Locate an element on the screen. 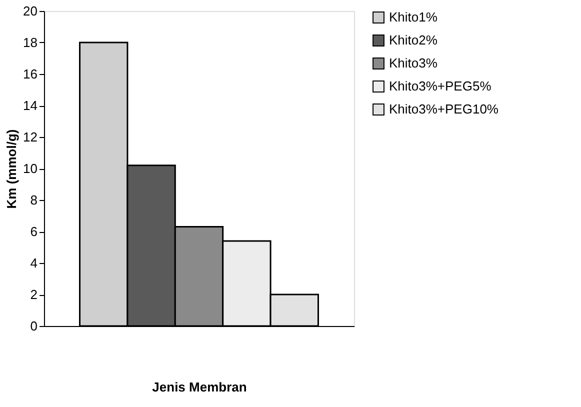 The image size is (581, 407). y-tick-label: 8 is located at coordinates (34, 200).